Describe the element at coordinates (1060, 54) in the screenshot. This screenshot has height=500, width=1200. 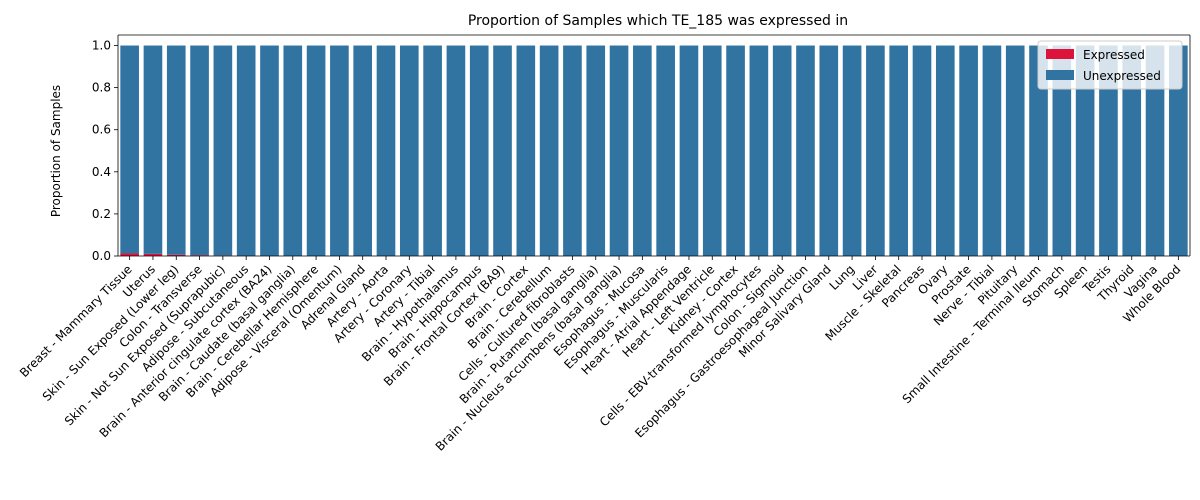
I see `legend-swatch-expressed` at that location.